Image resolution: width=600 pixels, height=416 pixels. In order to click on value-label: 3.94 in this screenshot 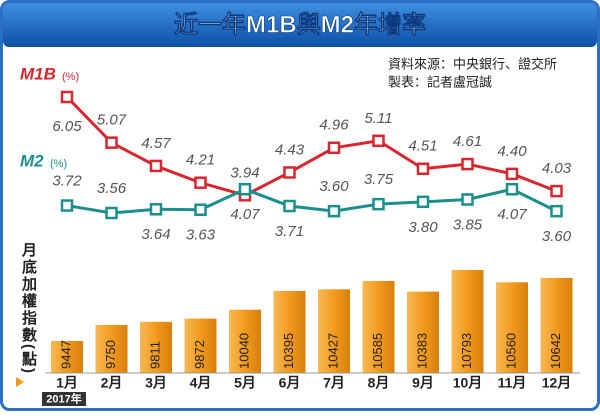, I will do `click(244, 172)`.